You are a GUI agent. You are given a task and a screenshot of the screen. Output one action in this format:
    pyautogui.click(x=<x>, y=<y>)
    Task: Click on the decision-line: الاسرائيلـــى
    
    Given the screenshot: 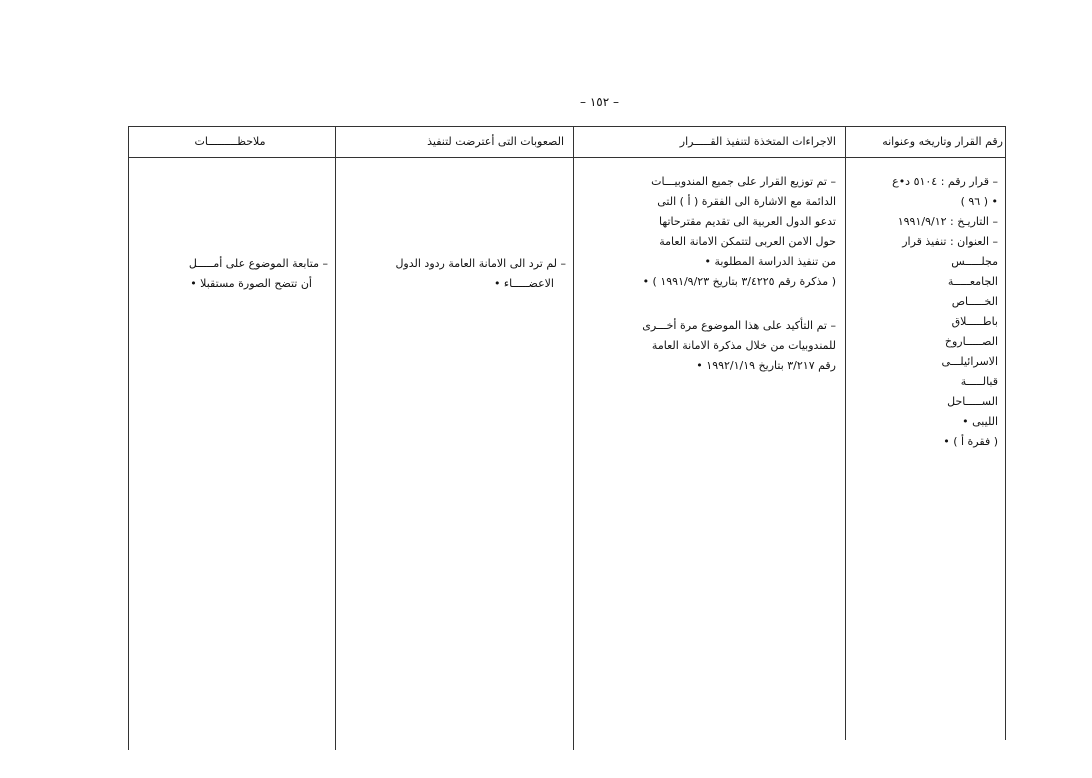 What is the action you would take?
    pyautogui.click(x=969, y=361)
    